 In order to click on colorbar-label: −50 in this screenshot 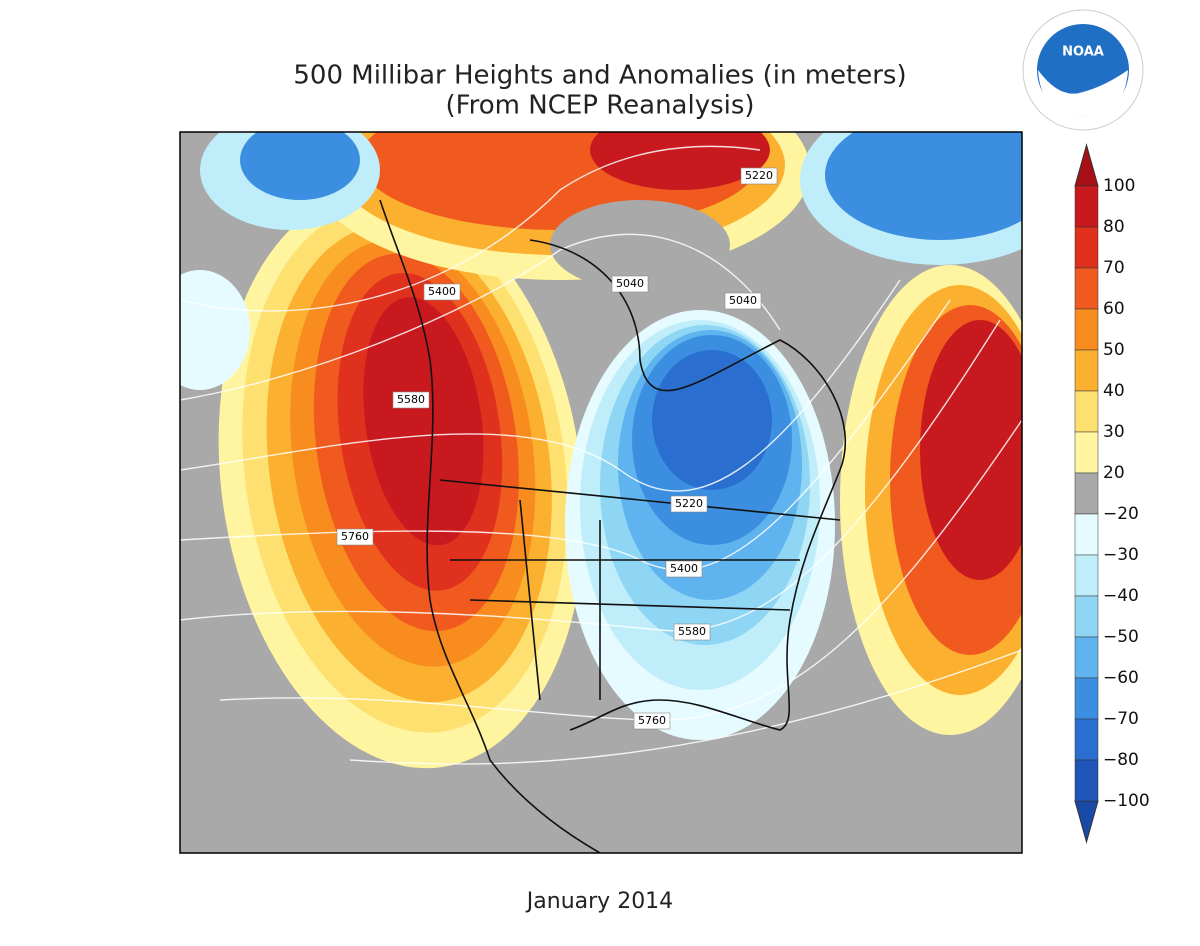, I will do `click(1121, 637)`.